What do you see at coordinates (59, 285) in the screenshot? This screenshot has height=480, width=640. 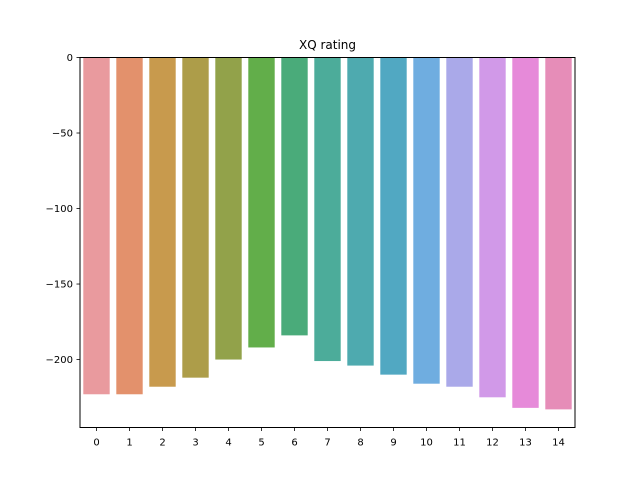 I see `y-tick-label: −150` at bounding box center [59, 285].